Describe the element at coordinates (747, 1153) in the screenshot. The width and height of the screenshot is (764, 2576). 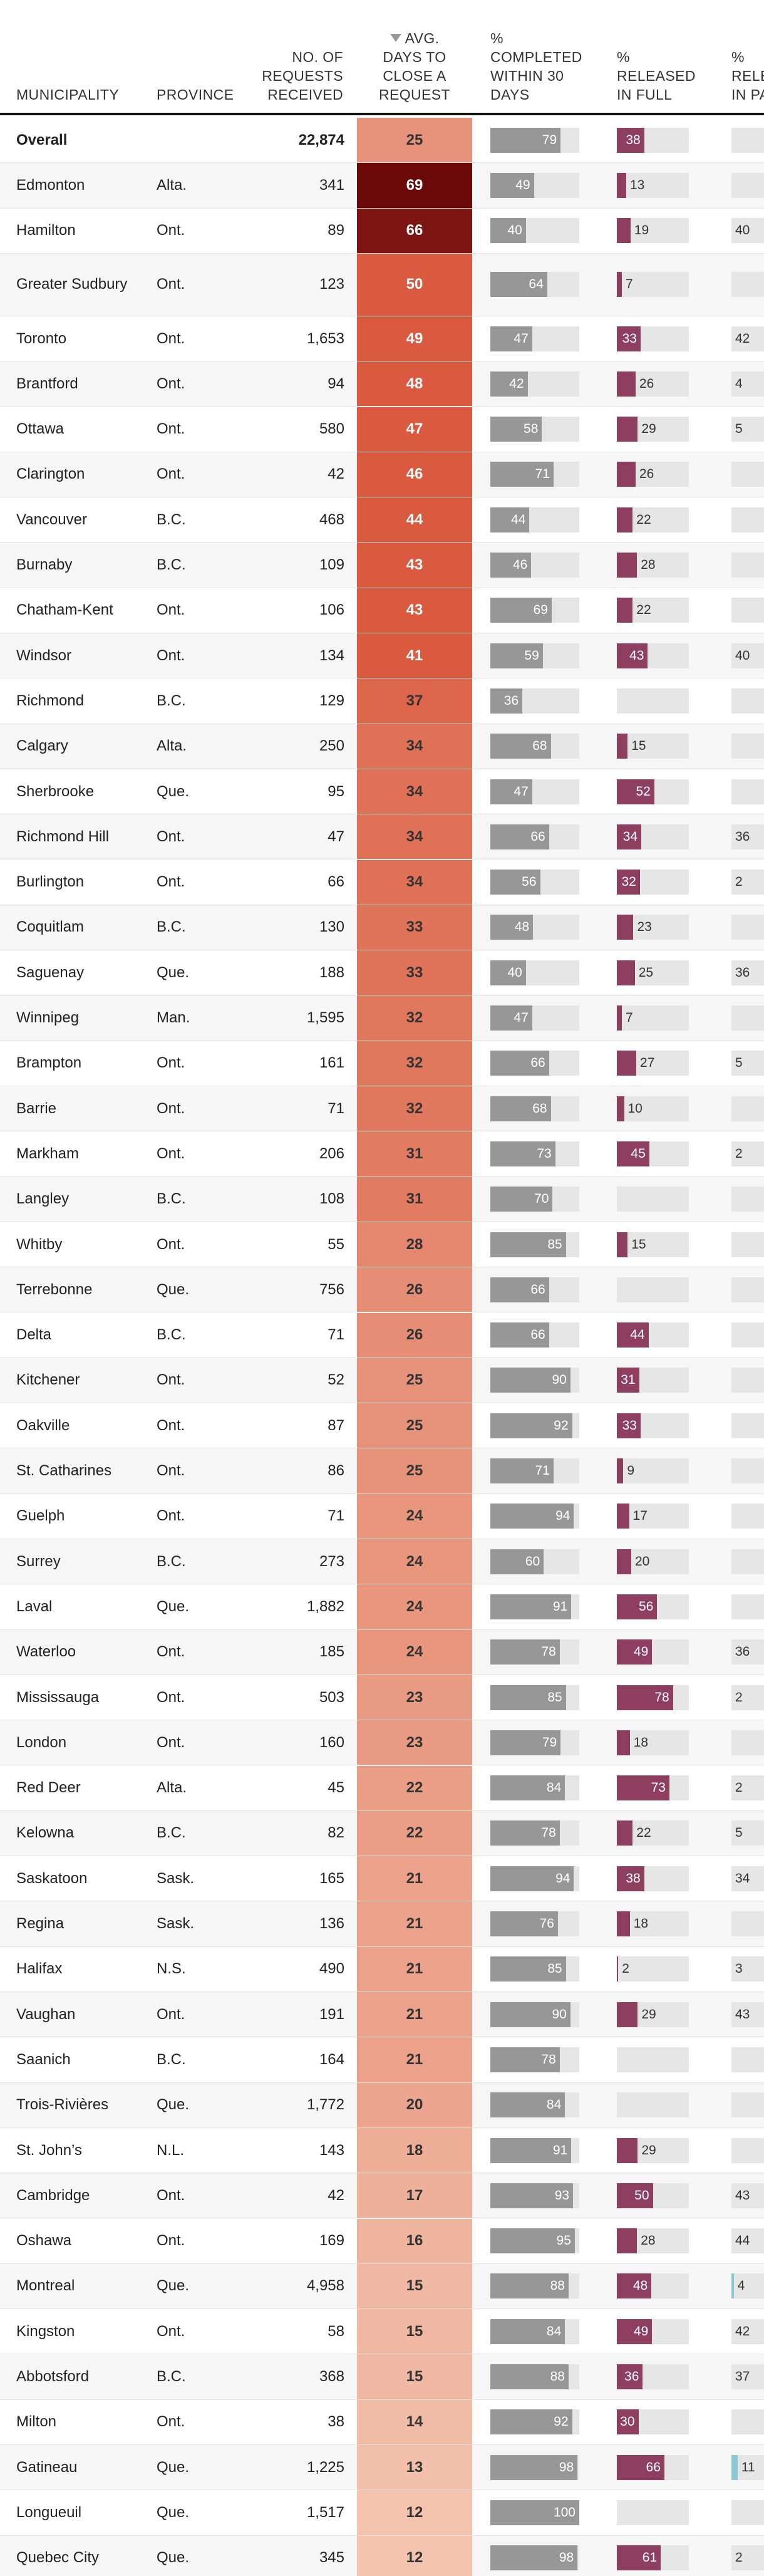
I see `part-bar-track: 2` at that location.